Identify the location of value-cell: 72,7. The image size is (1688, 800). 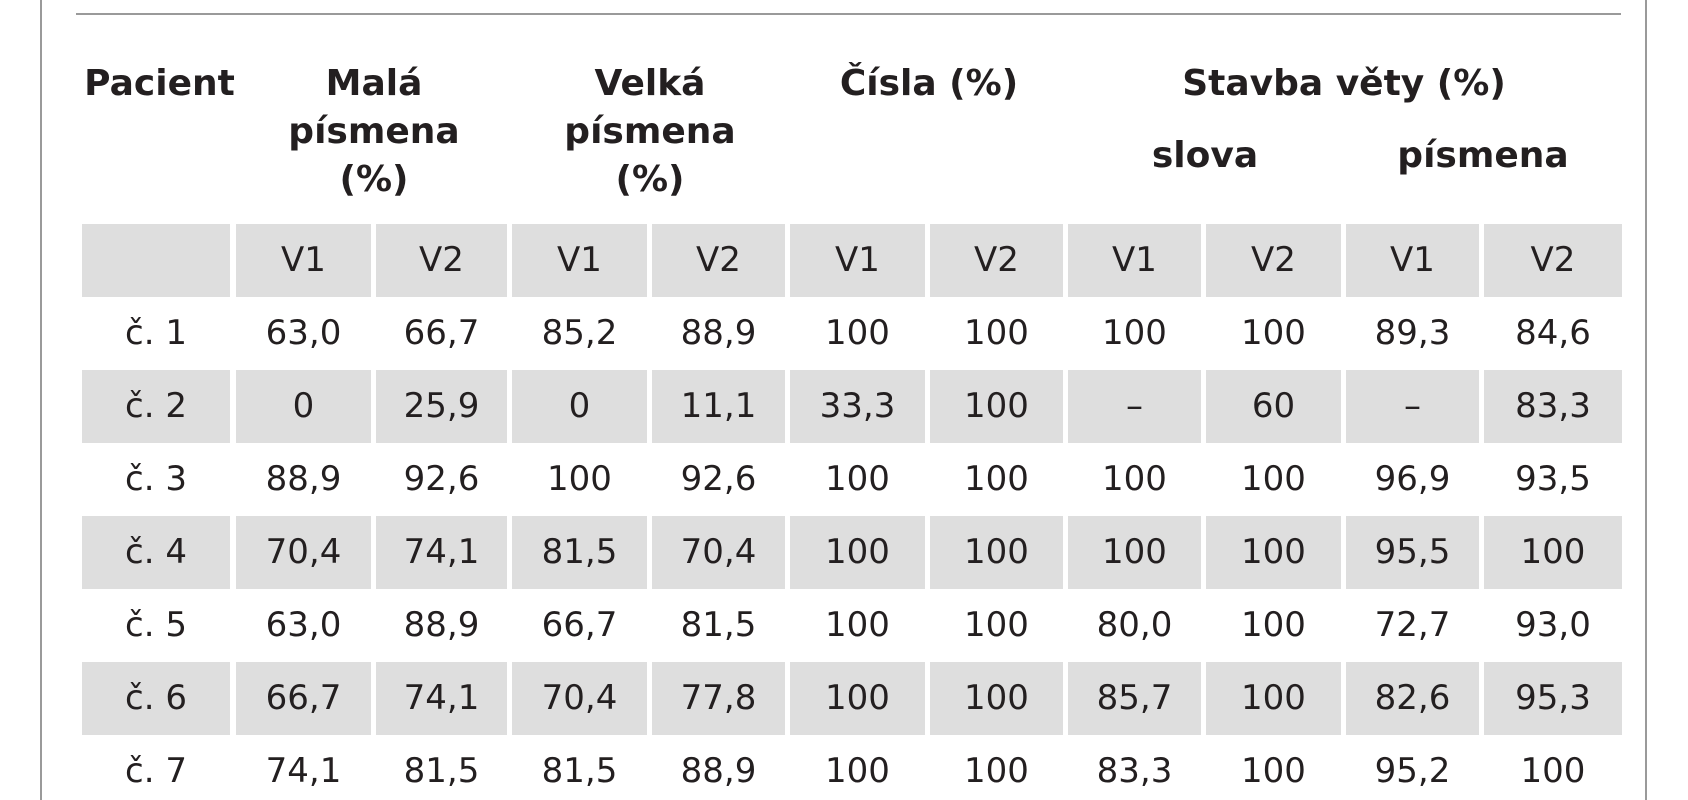
(1412, 625).